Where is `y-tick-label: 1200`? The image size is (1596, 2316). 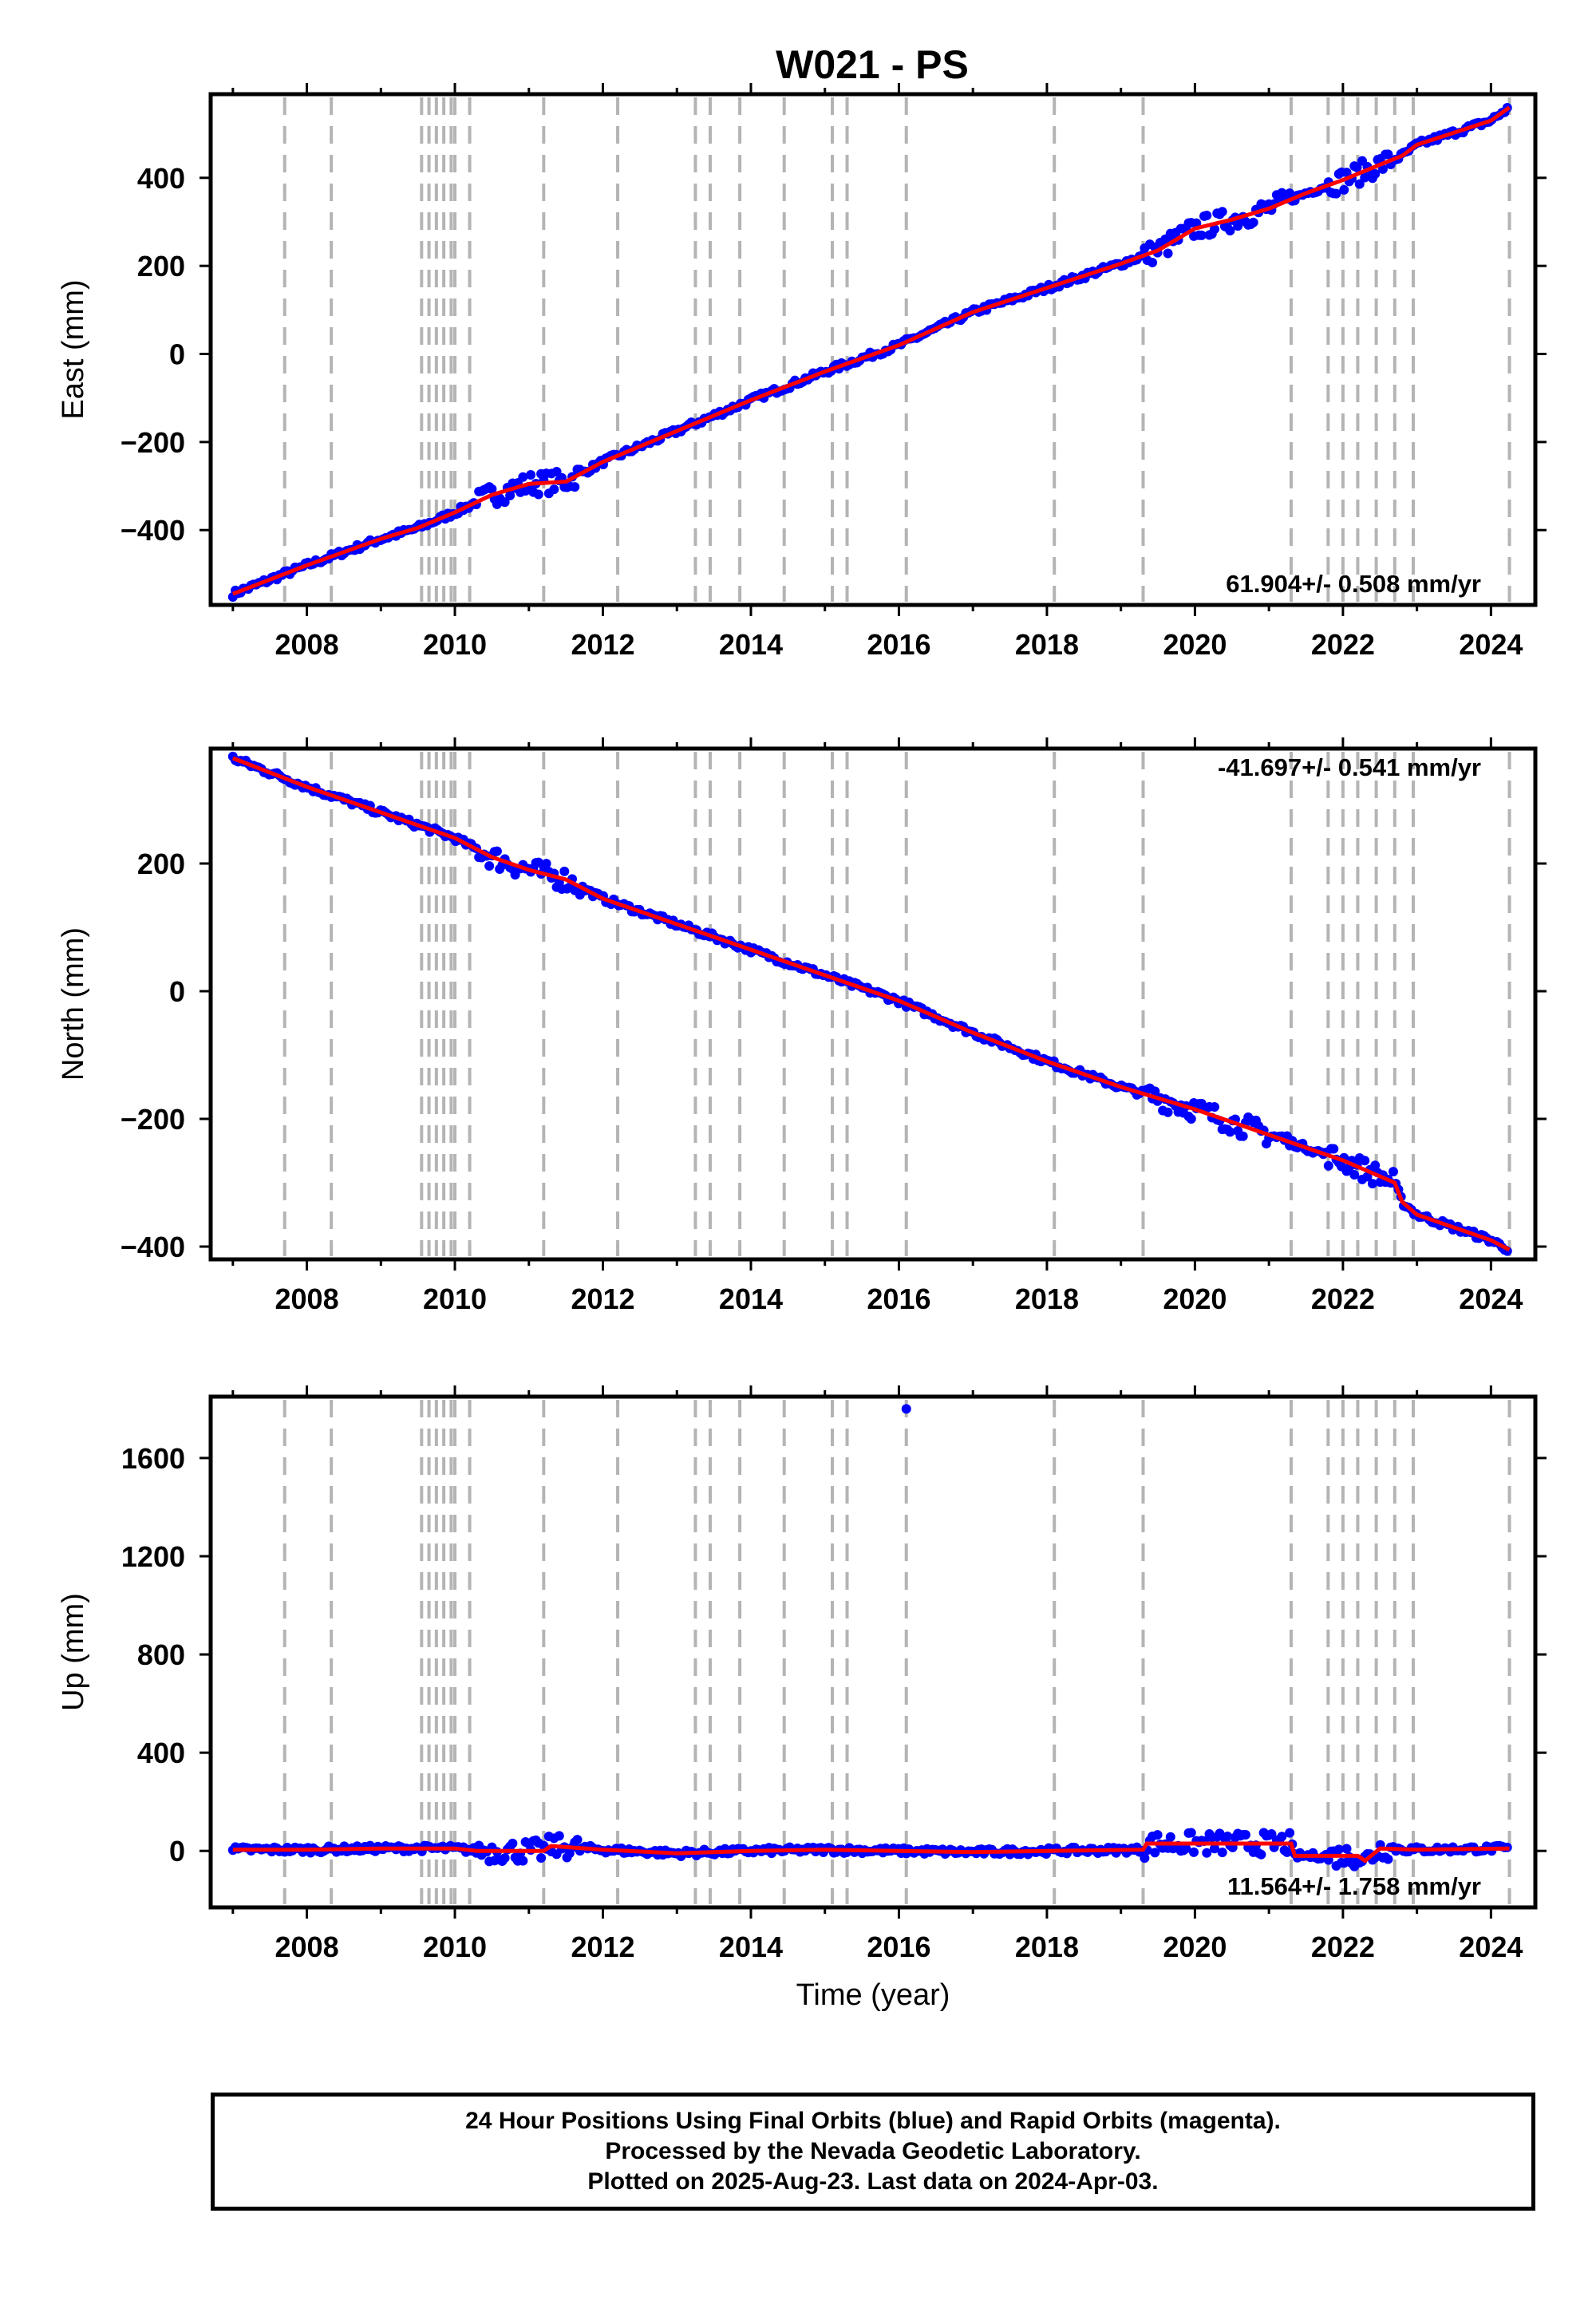 y-tick-label: 1200 is located at coordinates (153, 1556).